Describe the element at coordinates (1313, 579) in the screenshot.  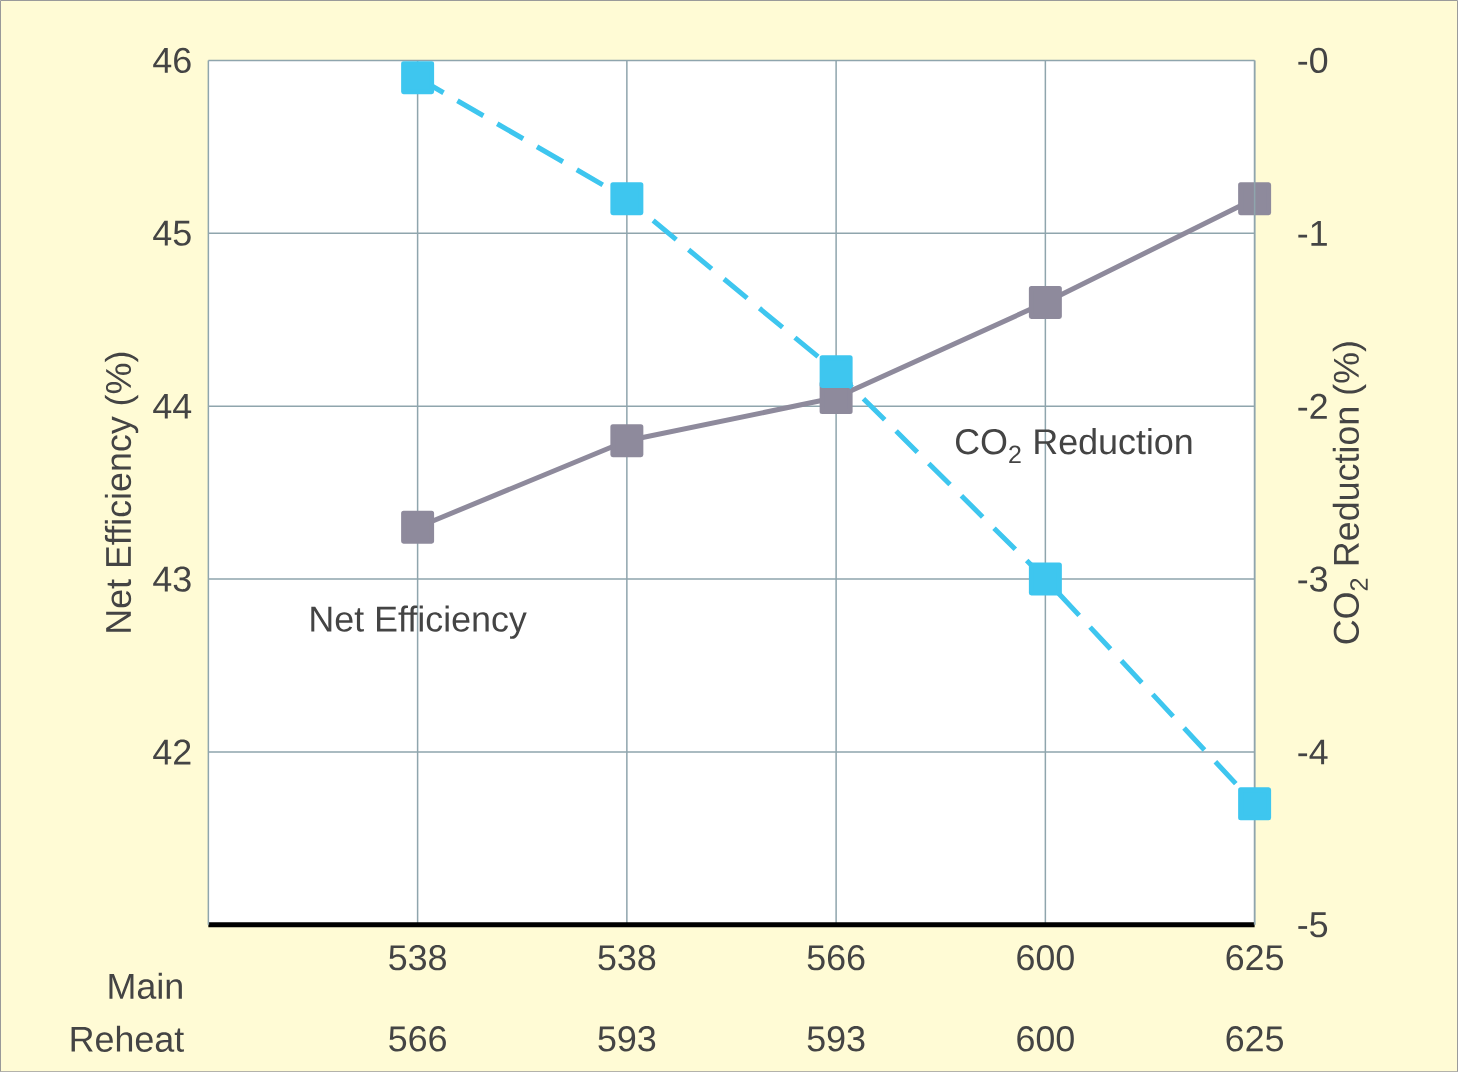
I see `y2-tick-label: -3` at that location.